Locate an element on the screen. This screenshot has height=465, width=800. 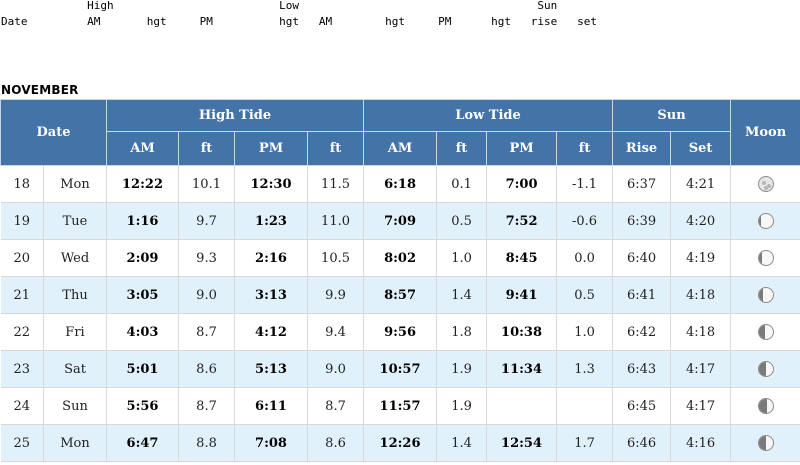
sunset-cell: 4:16 is located at coordinates (701, 443).